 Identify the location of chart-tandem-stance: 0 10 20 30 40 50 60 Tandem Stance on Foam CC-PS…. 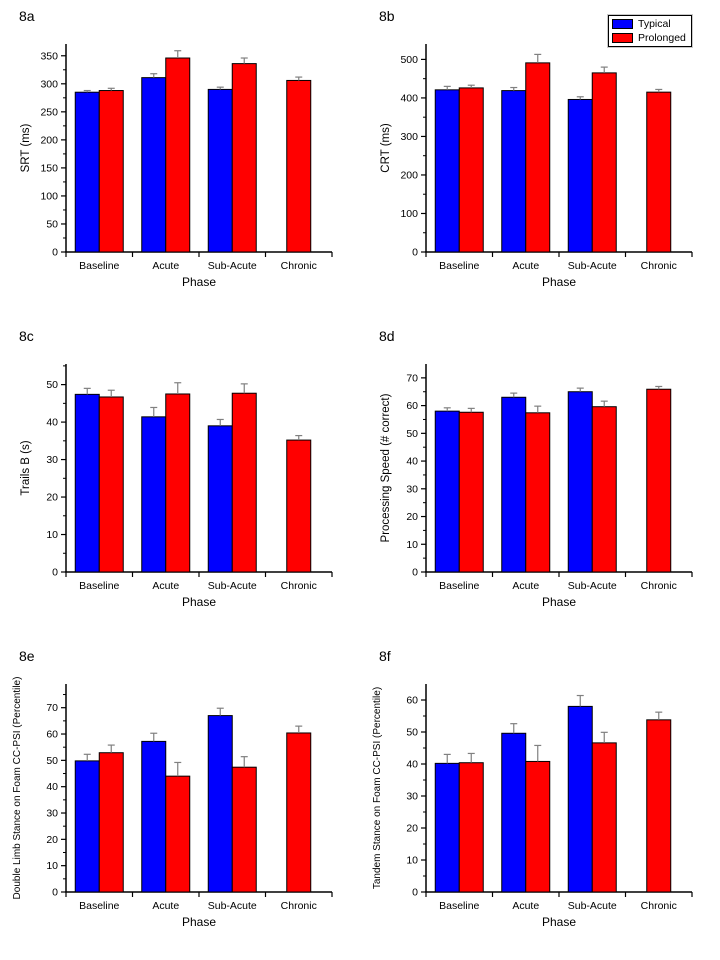
(532, 806).